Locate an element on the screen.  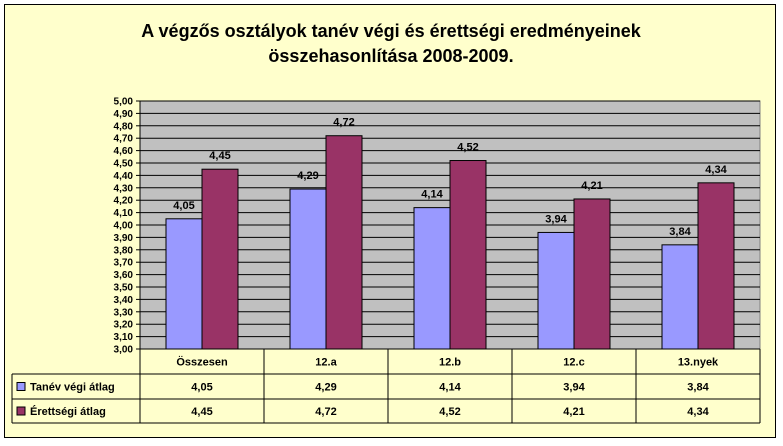
y-tick-label: 3,00 is located at coordinates (124, 350).